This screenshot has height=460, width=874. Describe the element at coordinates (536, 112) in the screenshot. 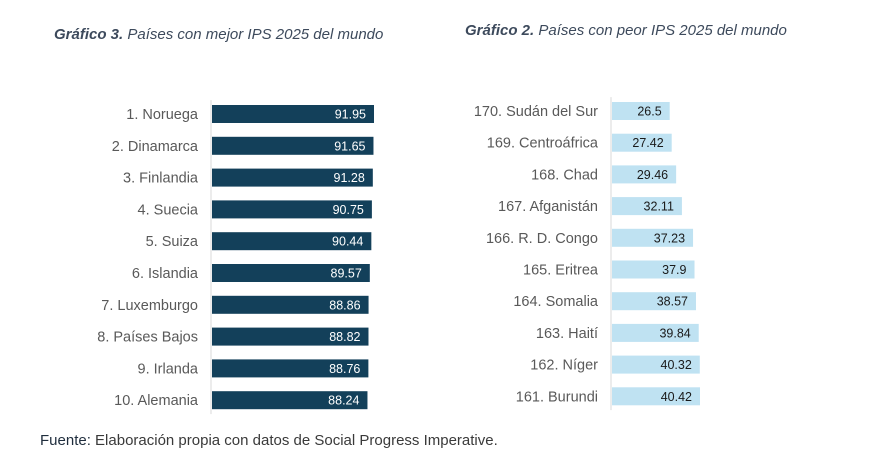

I see `worst-category-label: 170. Sudán del Sur` at that location.